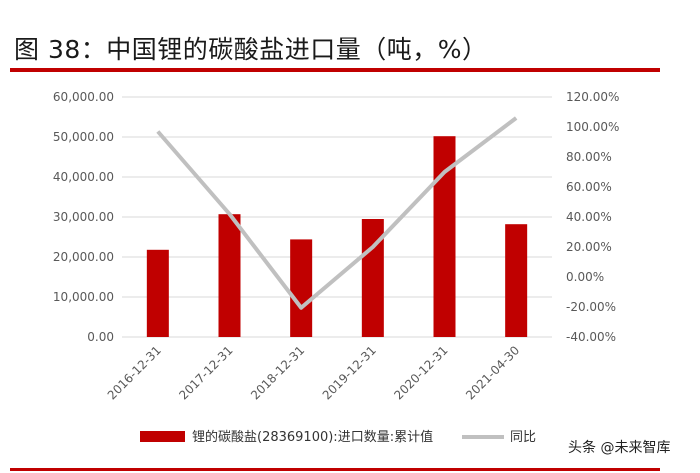 Image resolution: width=700 pixels, height=473 pixels. Describe the element at coordinates (589, 217) in the screenshot. I see `y-right-tick-label: 40.00%` at that location.